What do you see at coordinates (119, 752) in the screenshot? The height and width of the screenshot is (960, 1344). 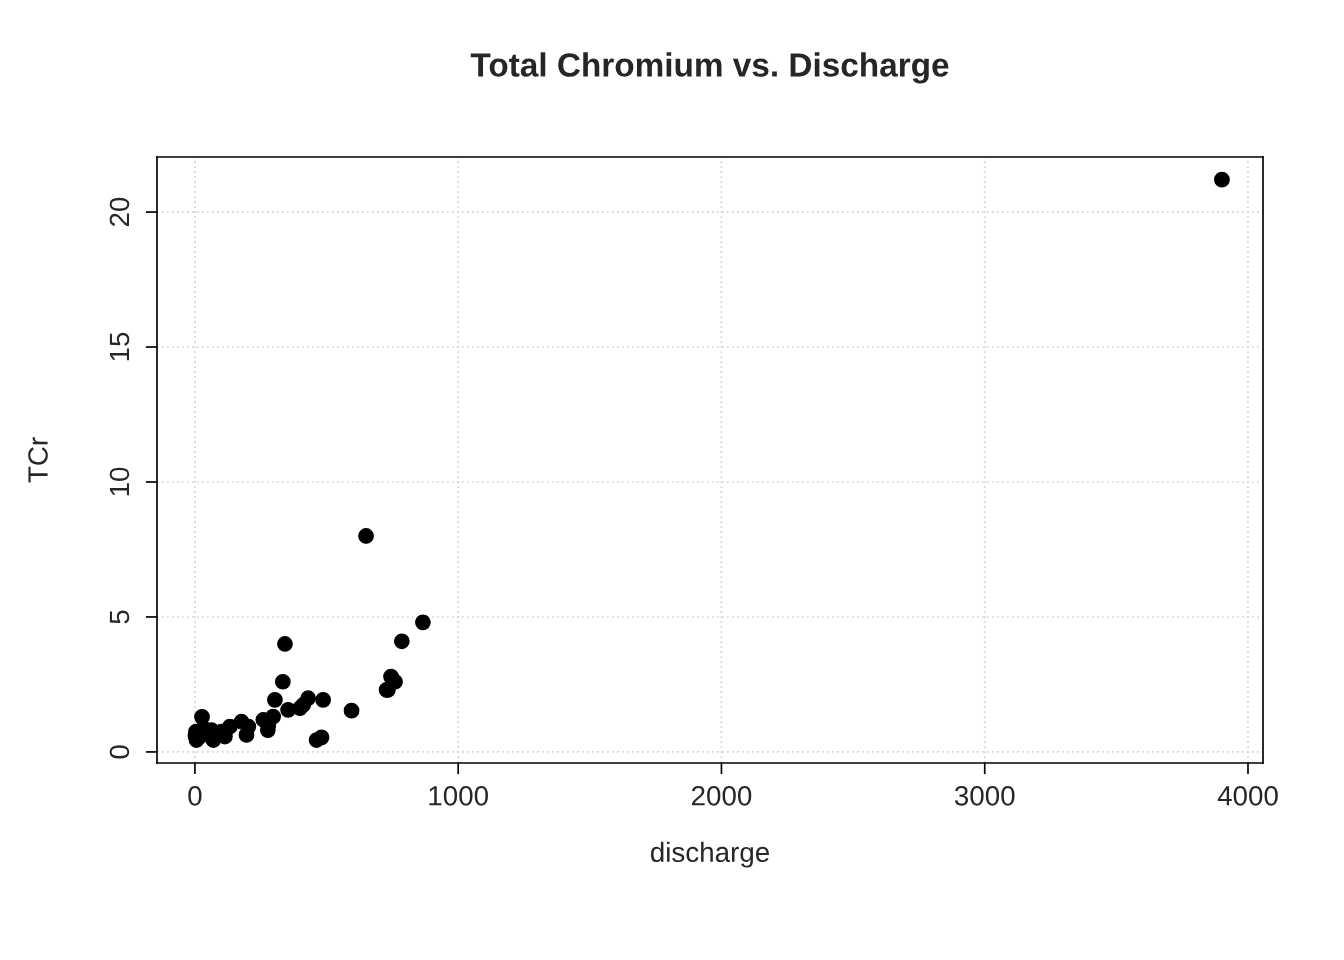 I see `y-tick-label: 0` at bounding box center [119, 752].